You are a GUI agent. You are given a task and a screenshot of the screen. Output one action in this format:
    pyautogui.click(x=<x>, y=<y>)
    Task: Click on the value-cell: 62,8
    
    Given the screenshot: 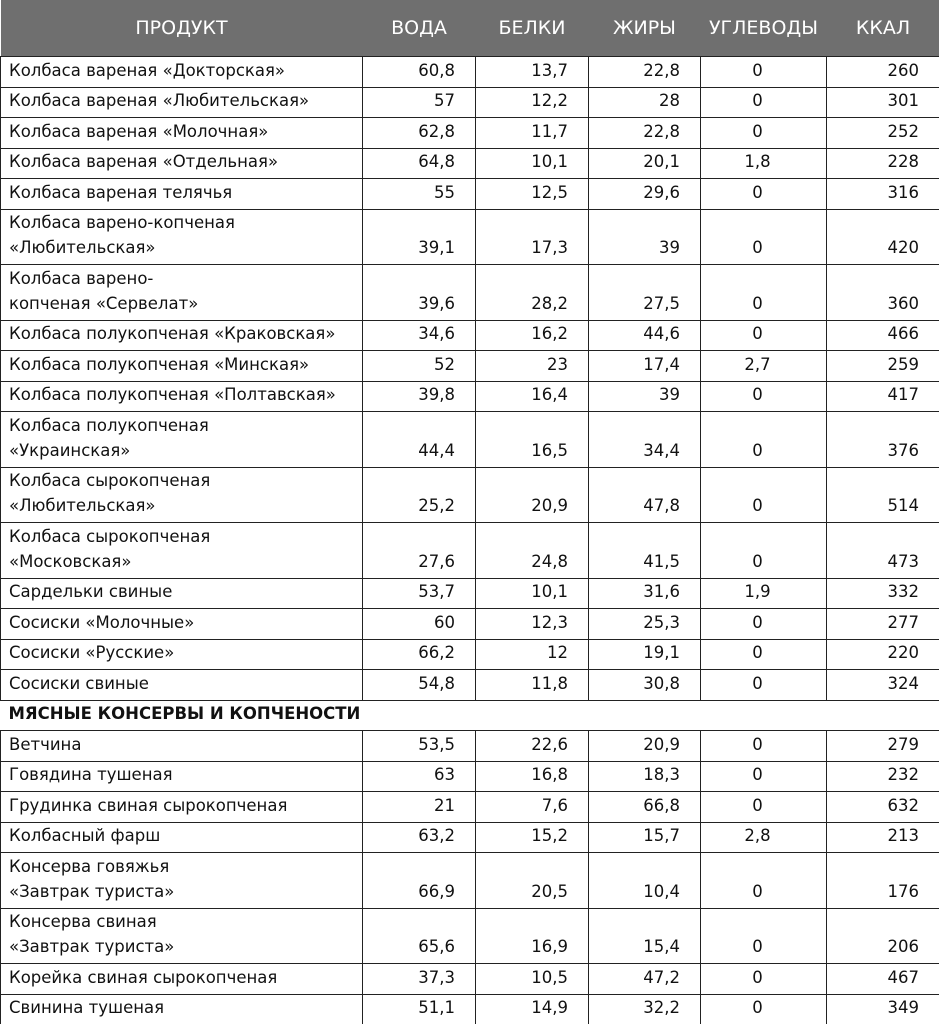 What is the action you would take?
    pyautogui.click(x=419, y=133)
    